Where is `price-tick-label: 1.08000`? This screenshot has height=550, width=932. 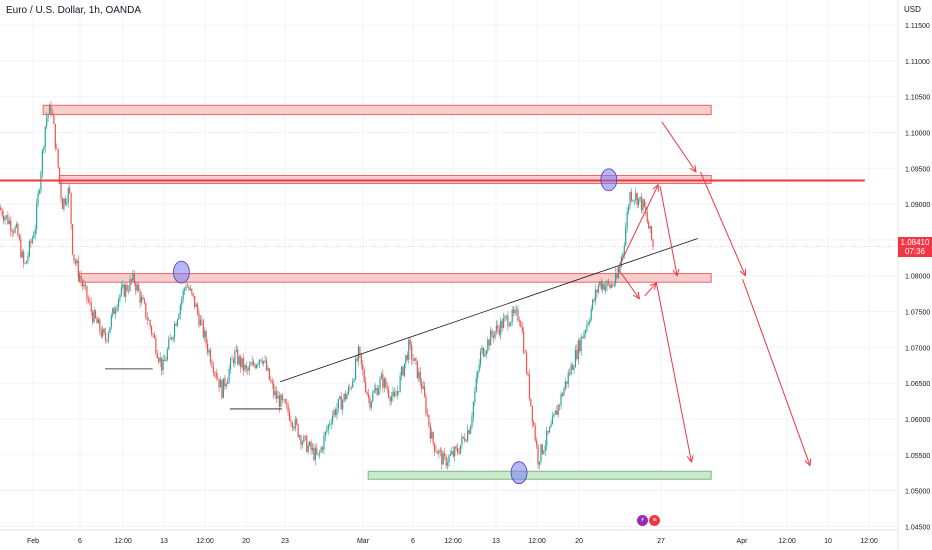
price-tick-label: 1.08000 is located at coordinates (917, 277).